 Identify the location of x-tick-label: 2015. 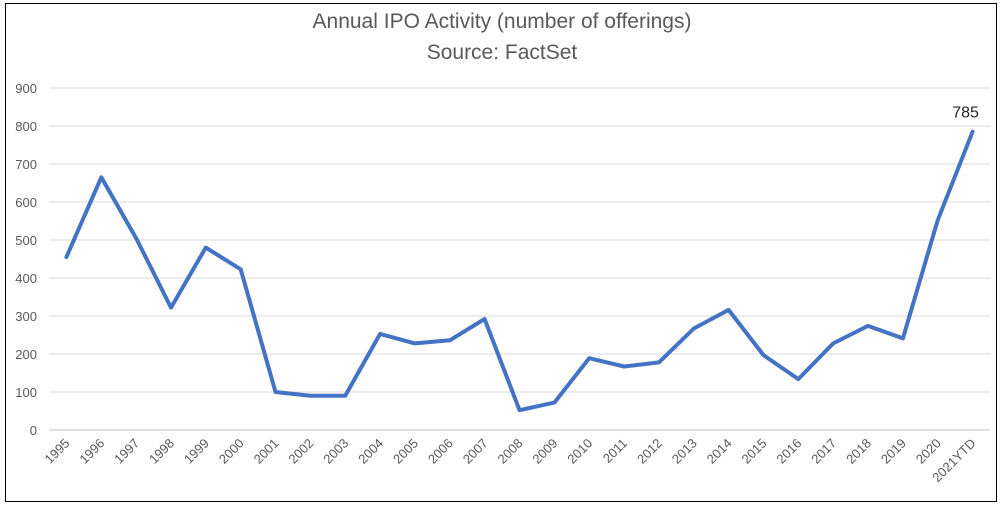
(754, 451).